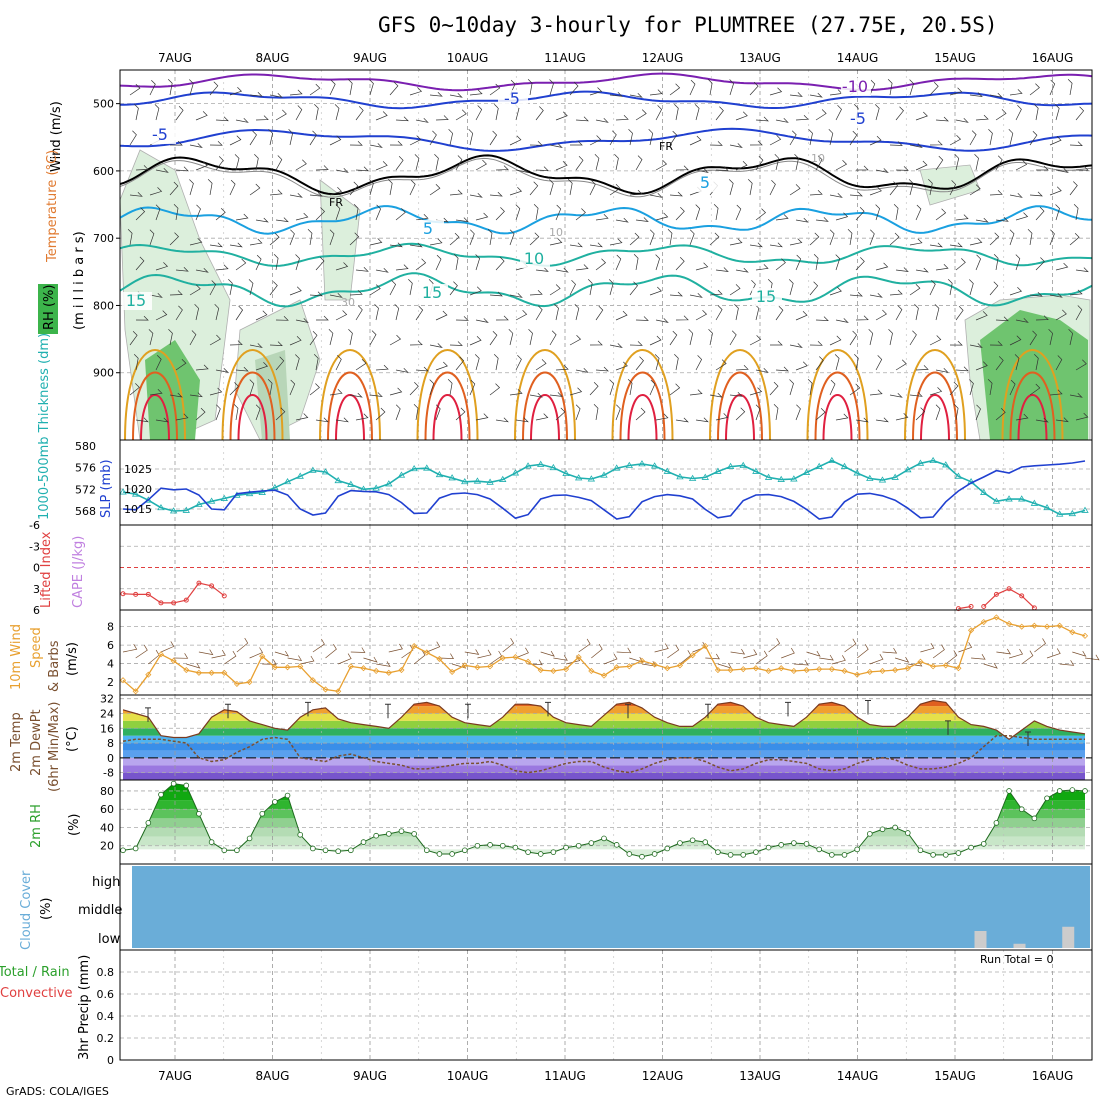 The image size is (1100, 1100). What do you see at coordinates (1017, 959) in the screenshot?
I see `run-total-label: Run Total = 0` at bounding box center [1017, 959].